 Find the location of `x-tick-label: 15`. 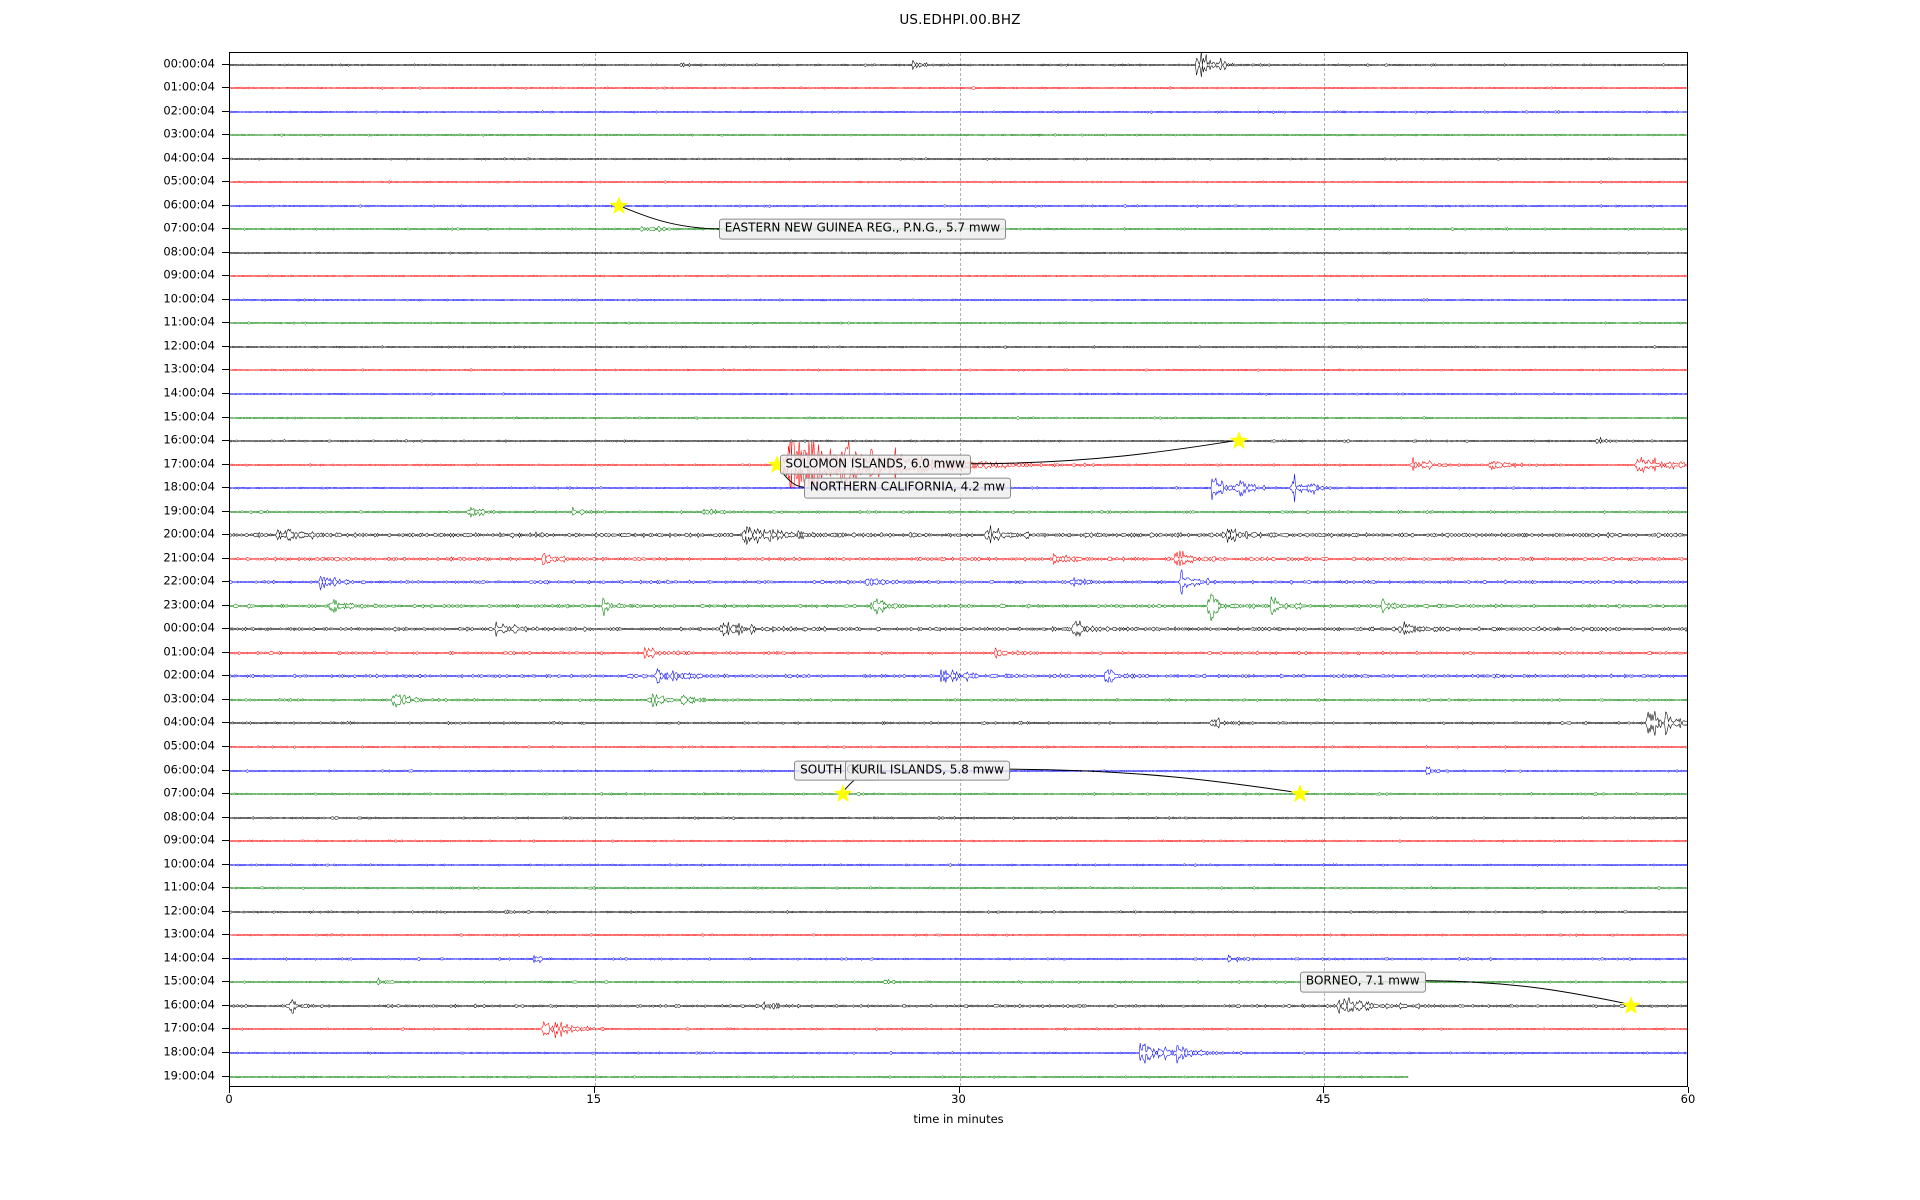

x-tick-label: 15 is located at coordinates (594, 1099).